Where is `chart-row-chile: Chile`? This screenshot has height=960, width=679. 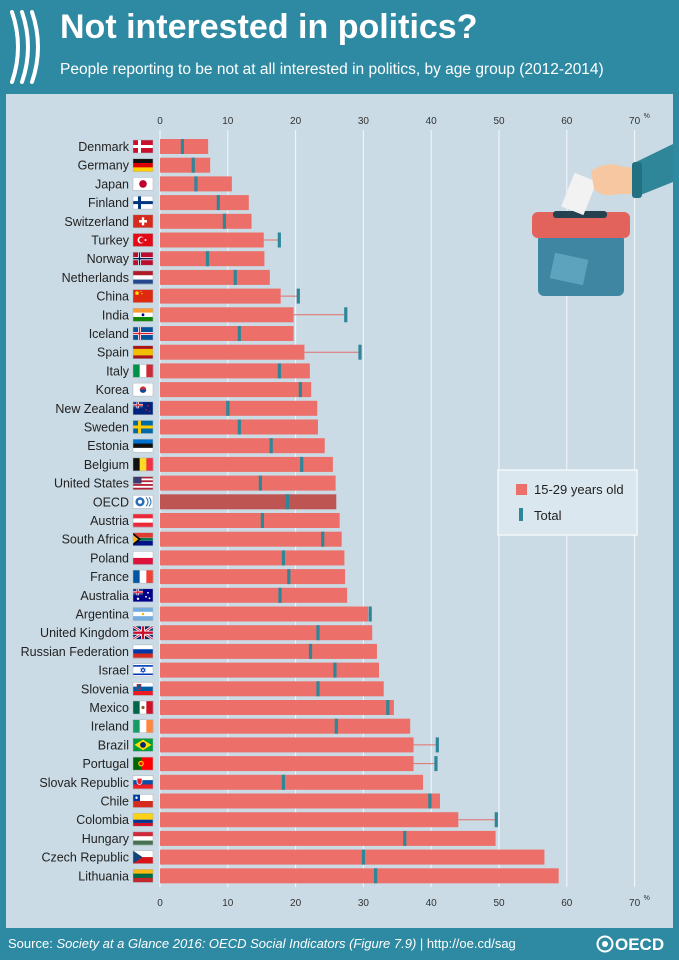
chart-row-chile: Chile is located at coordinates (271, 801).